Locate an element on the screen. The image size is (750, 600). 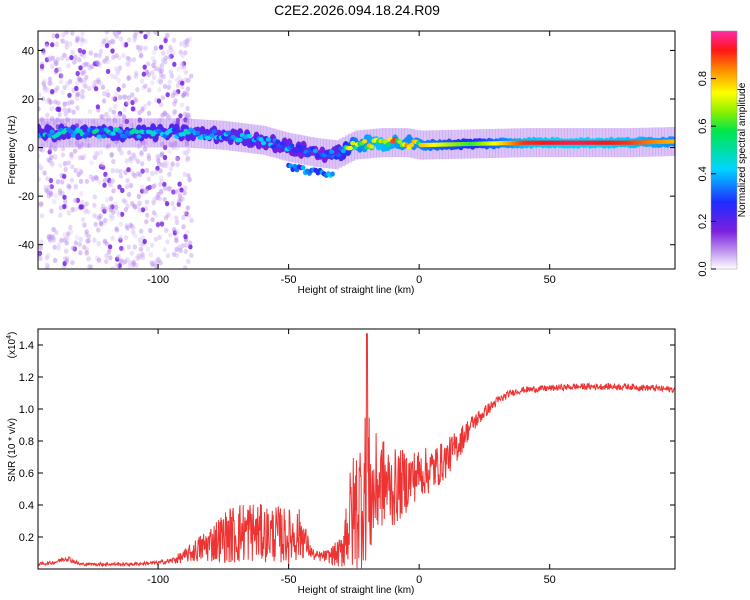
snr-y-scale-base: (x10 is located at coordinates (12, 348).